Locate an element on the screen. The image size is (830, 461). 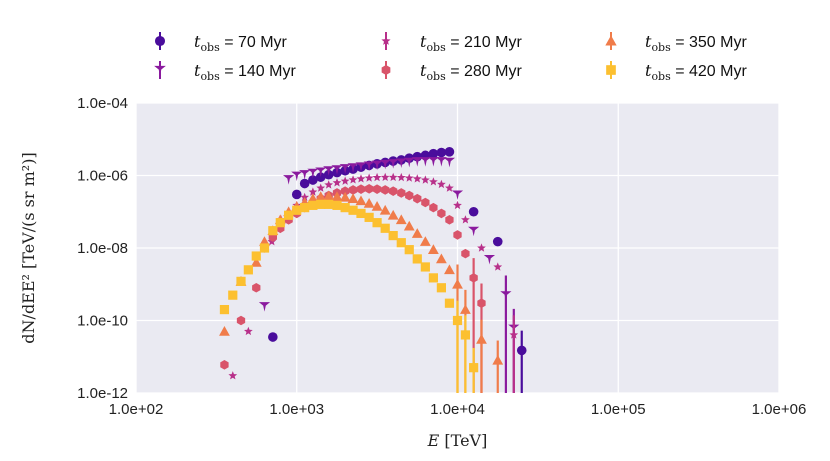
legend-item: tobs = 350 Myr is located at coordinates (676, 43).